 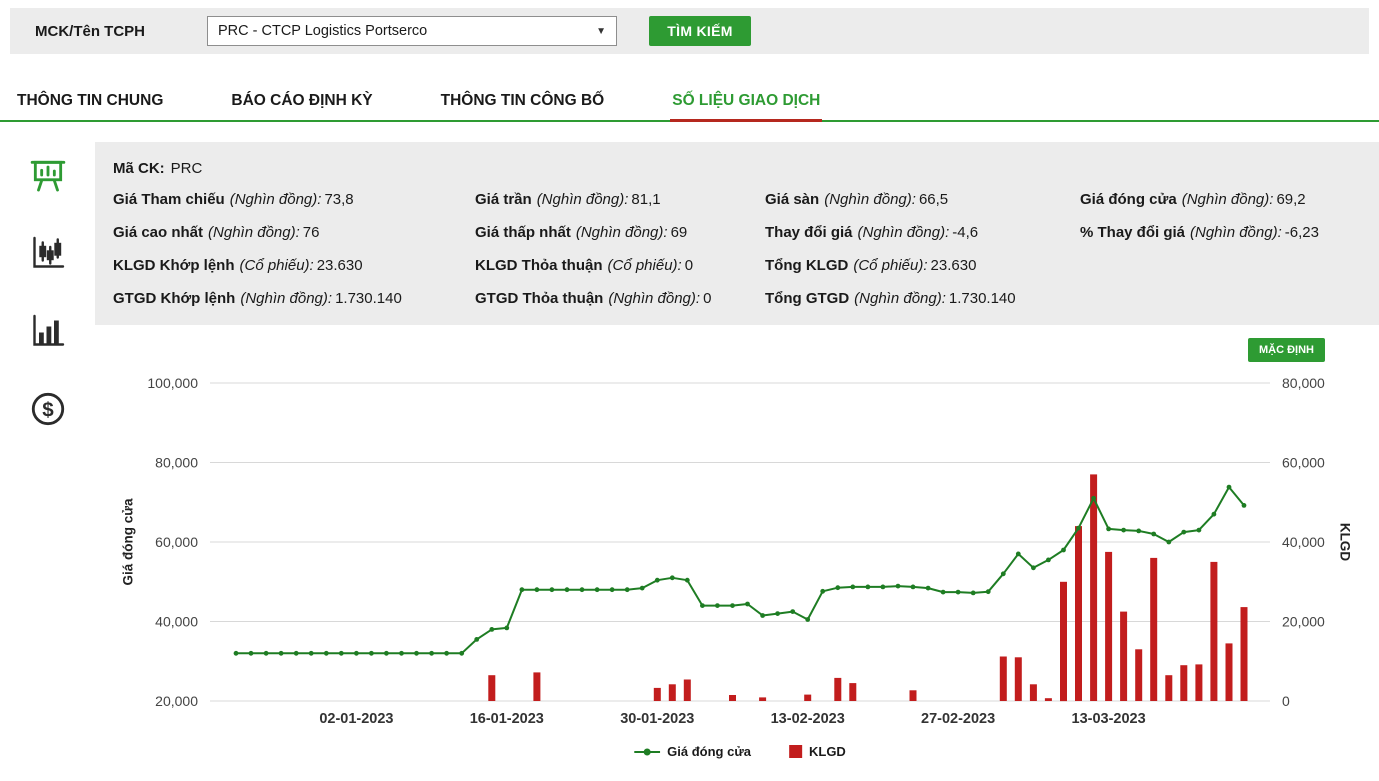 I want to click on info-field-putthrough-value: GTGD Thỏa thuận (Nghìn đồng): 0, so click(x=593, y=298).